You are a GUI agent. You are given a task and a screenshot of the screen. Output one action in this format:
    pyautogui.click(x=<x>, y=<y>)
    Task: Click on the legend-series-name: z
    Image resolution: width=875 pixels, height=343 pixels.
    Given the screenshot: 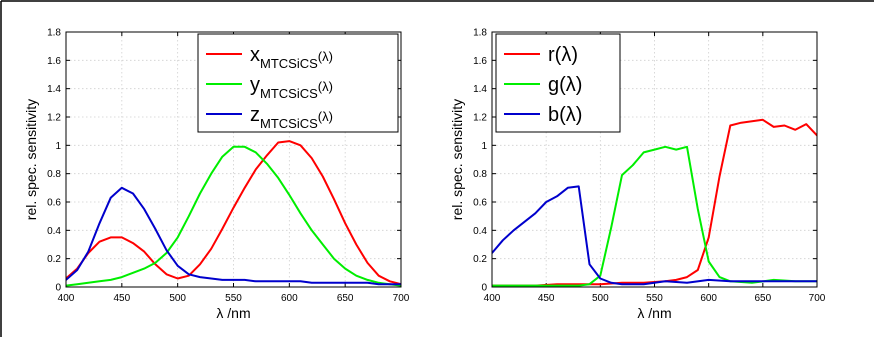 What is the action you would take?
    pyautogui.click(x=255, y=115)
    